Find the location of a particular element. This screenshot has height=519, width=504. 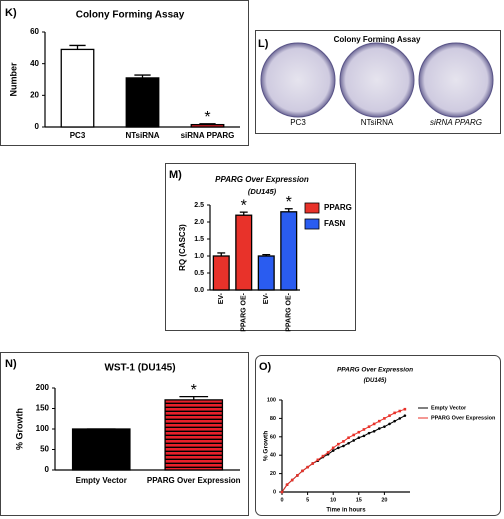

y-tick-label: 0.5 is located at coordinates (199, 273).